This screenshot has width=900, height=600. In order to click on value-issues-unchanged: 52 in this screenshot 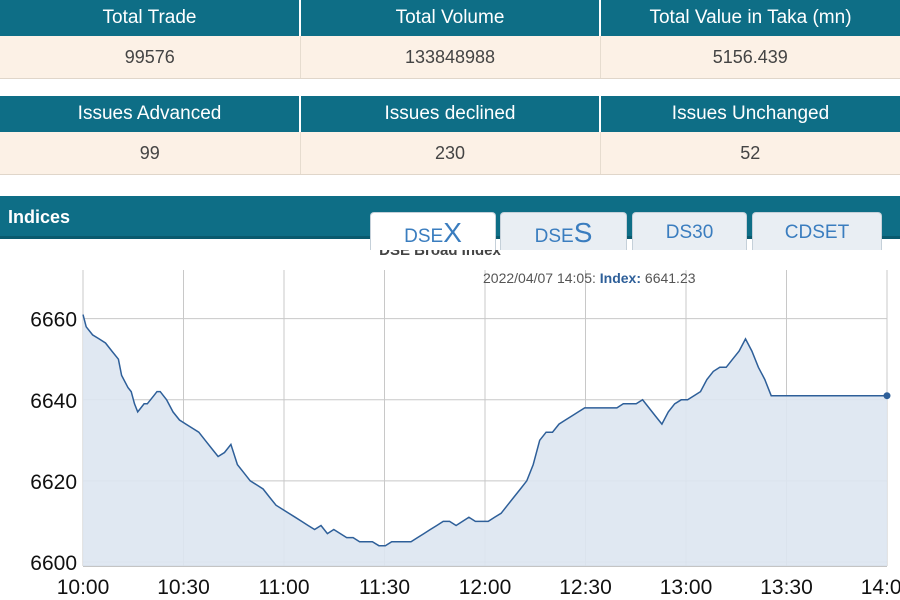, I will do `click(750, 153)`.